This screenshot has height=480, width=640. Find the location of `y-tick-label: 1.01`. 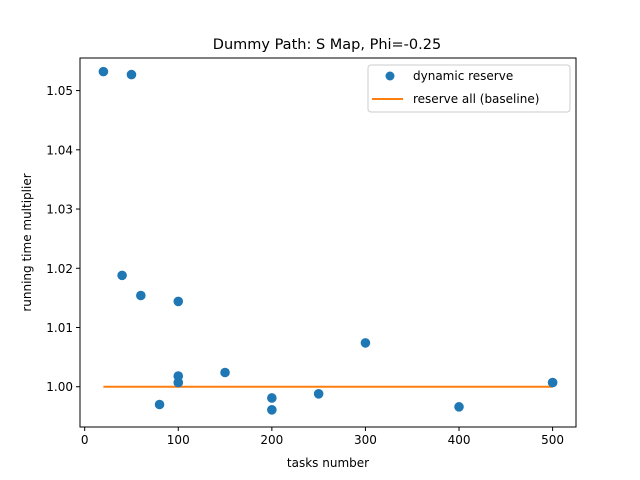

y-tick-label: 1.01 is located at coordinates (59, 328).